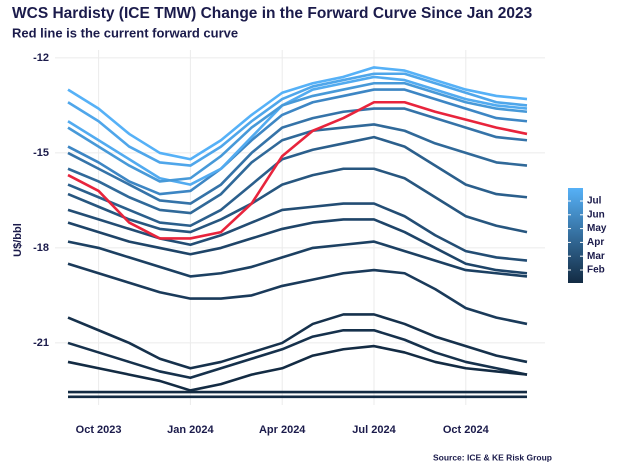 This screenshot has height=473, width=620. Describe the element at coordinates (596, 214) in the screenshot. I see `legend-label: Jun` at that location.